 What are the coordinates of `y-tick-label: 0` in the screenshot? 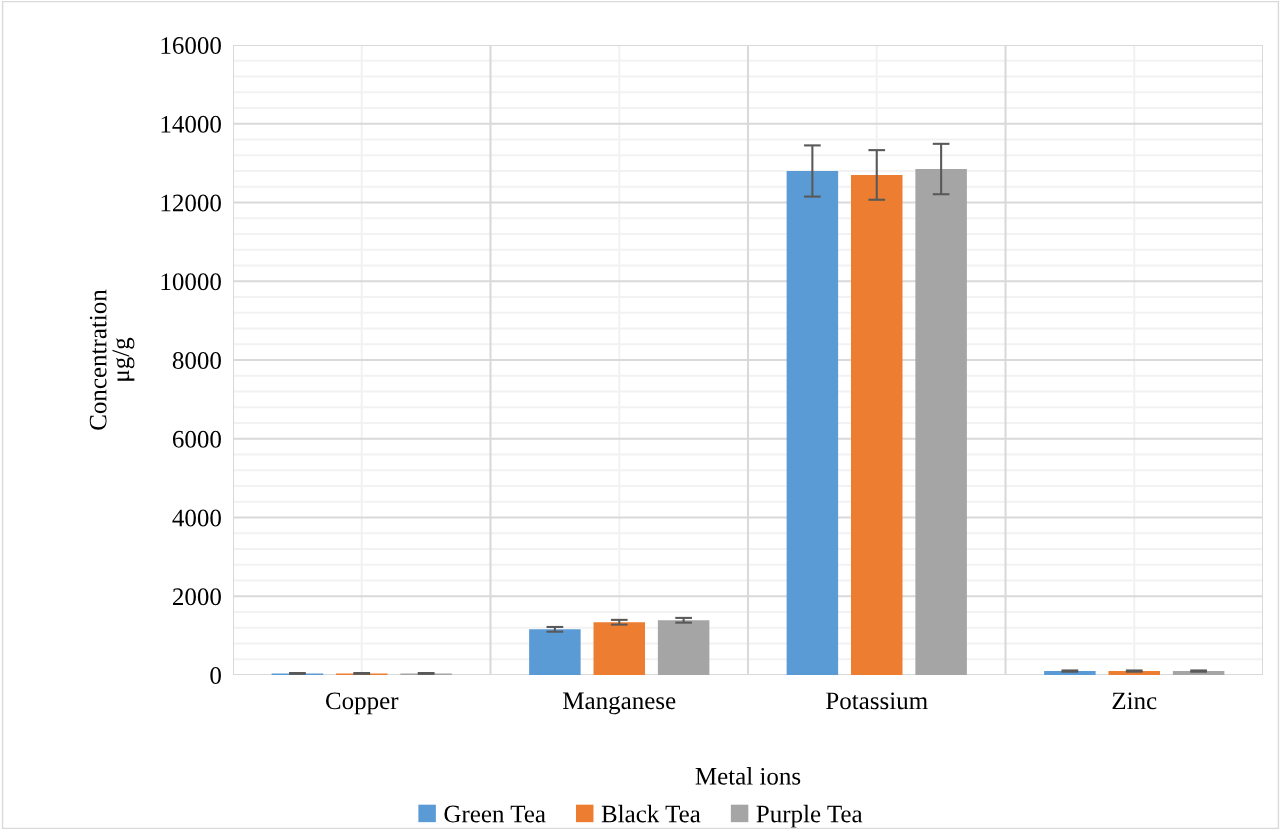 It's located at (215, 675).